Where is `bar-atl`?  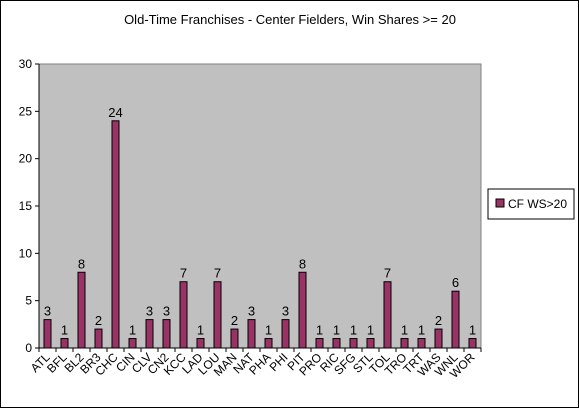
bar-atl is located at coordinates (47, 334).